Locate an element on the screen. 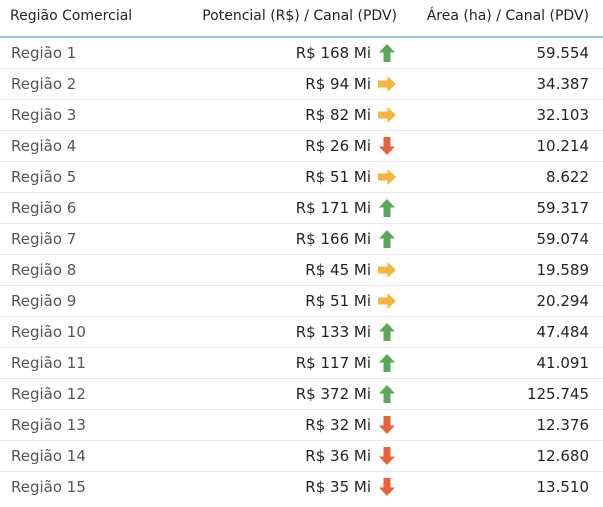  table-row: Região 4 R$ 26 Mi 10.214 is located at coordinates (301, 146).